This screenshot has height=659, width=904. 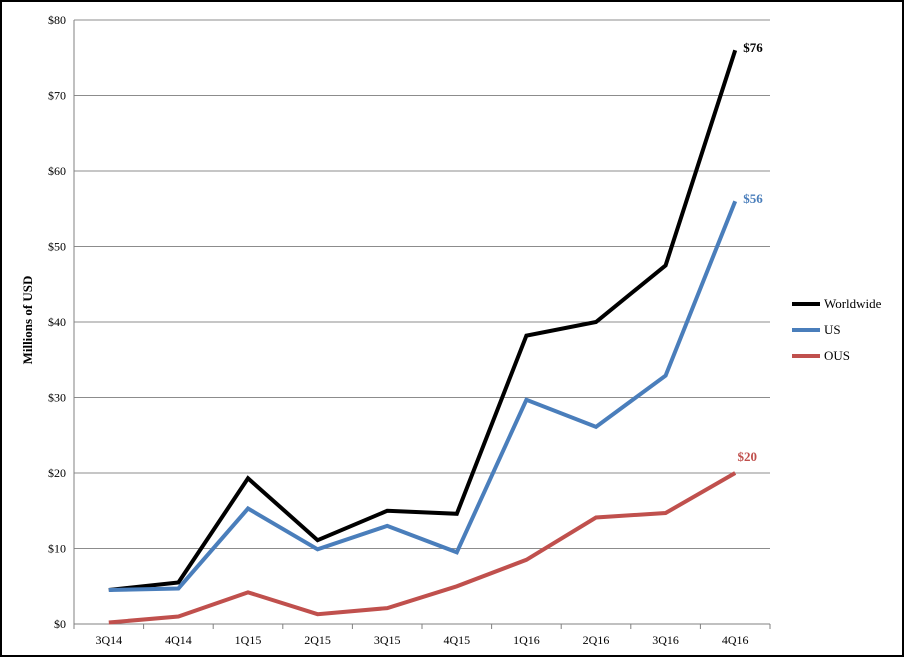 I want to click on x-tick-label: 2Q16, so click(x=596, y=640).